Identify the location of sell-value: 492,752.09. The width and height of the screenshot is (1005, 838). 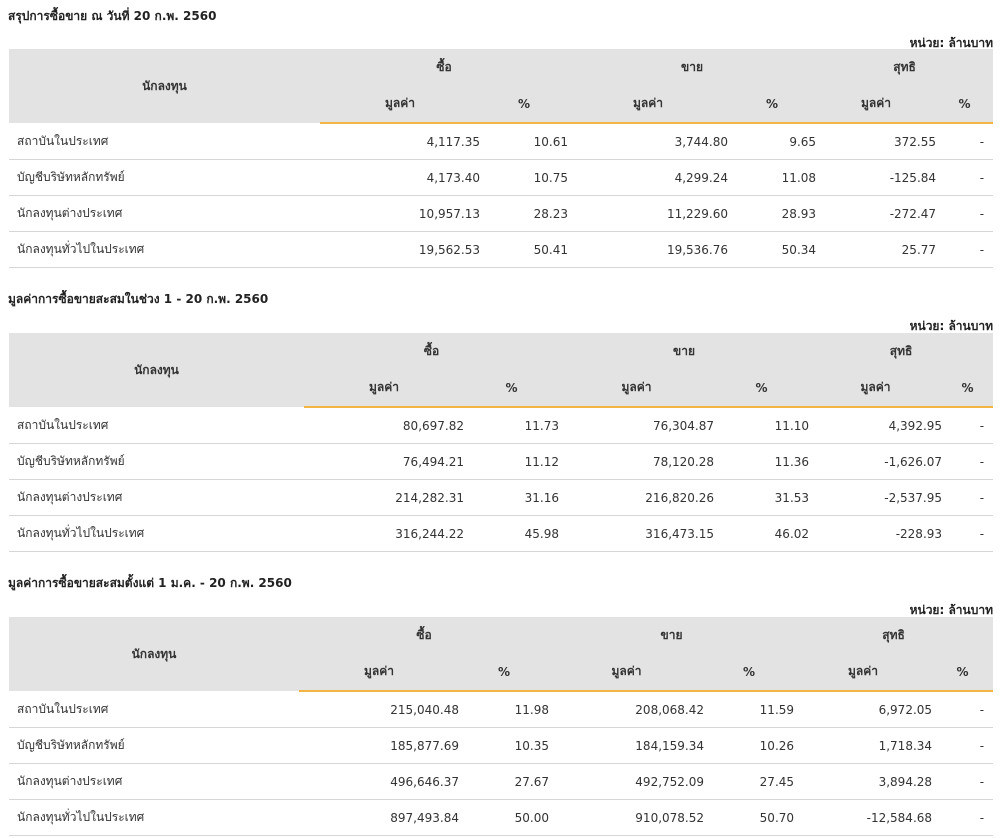
(627, 781).